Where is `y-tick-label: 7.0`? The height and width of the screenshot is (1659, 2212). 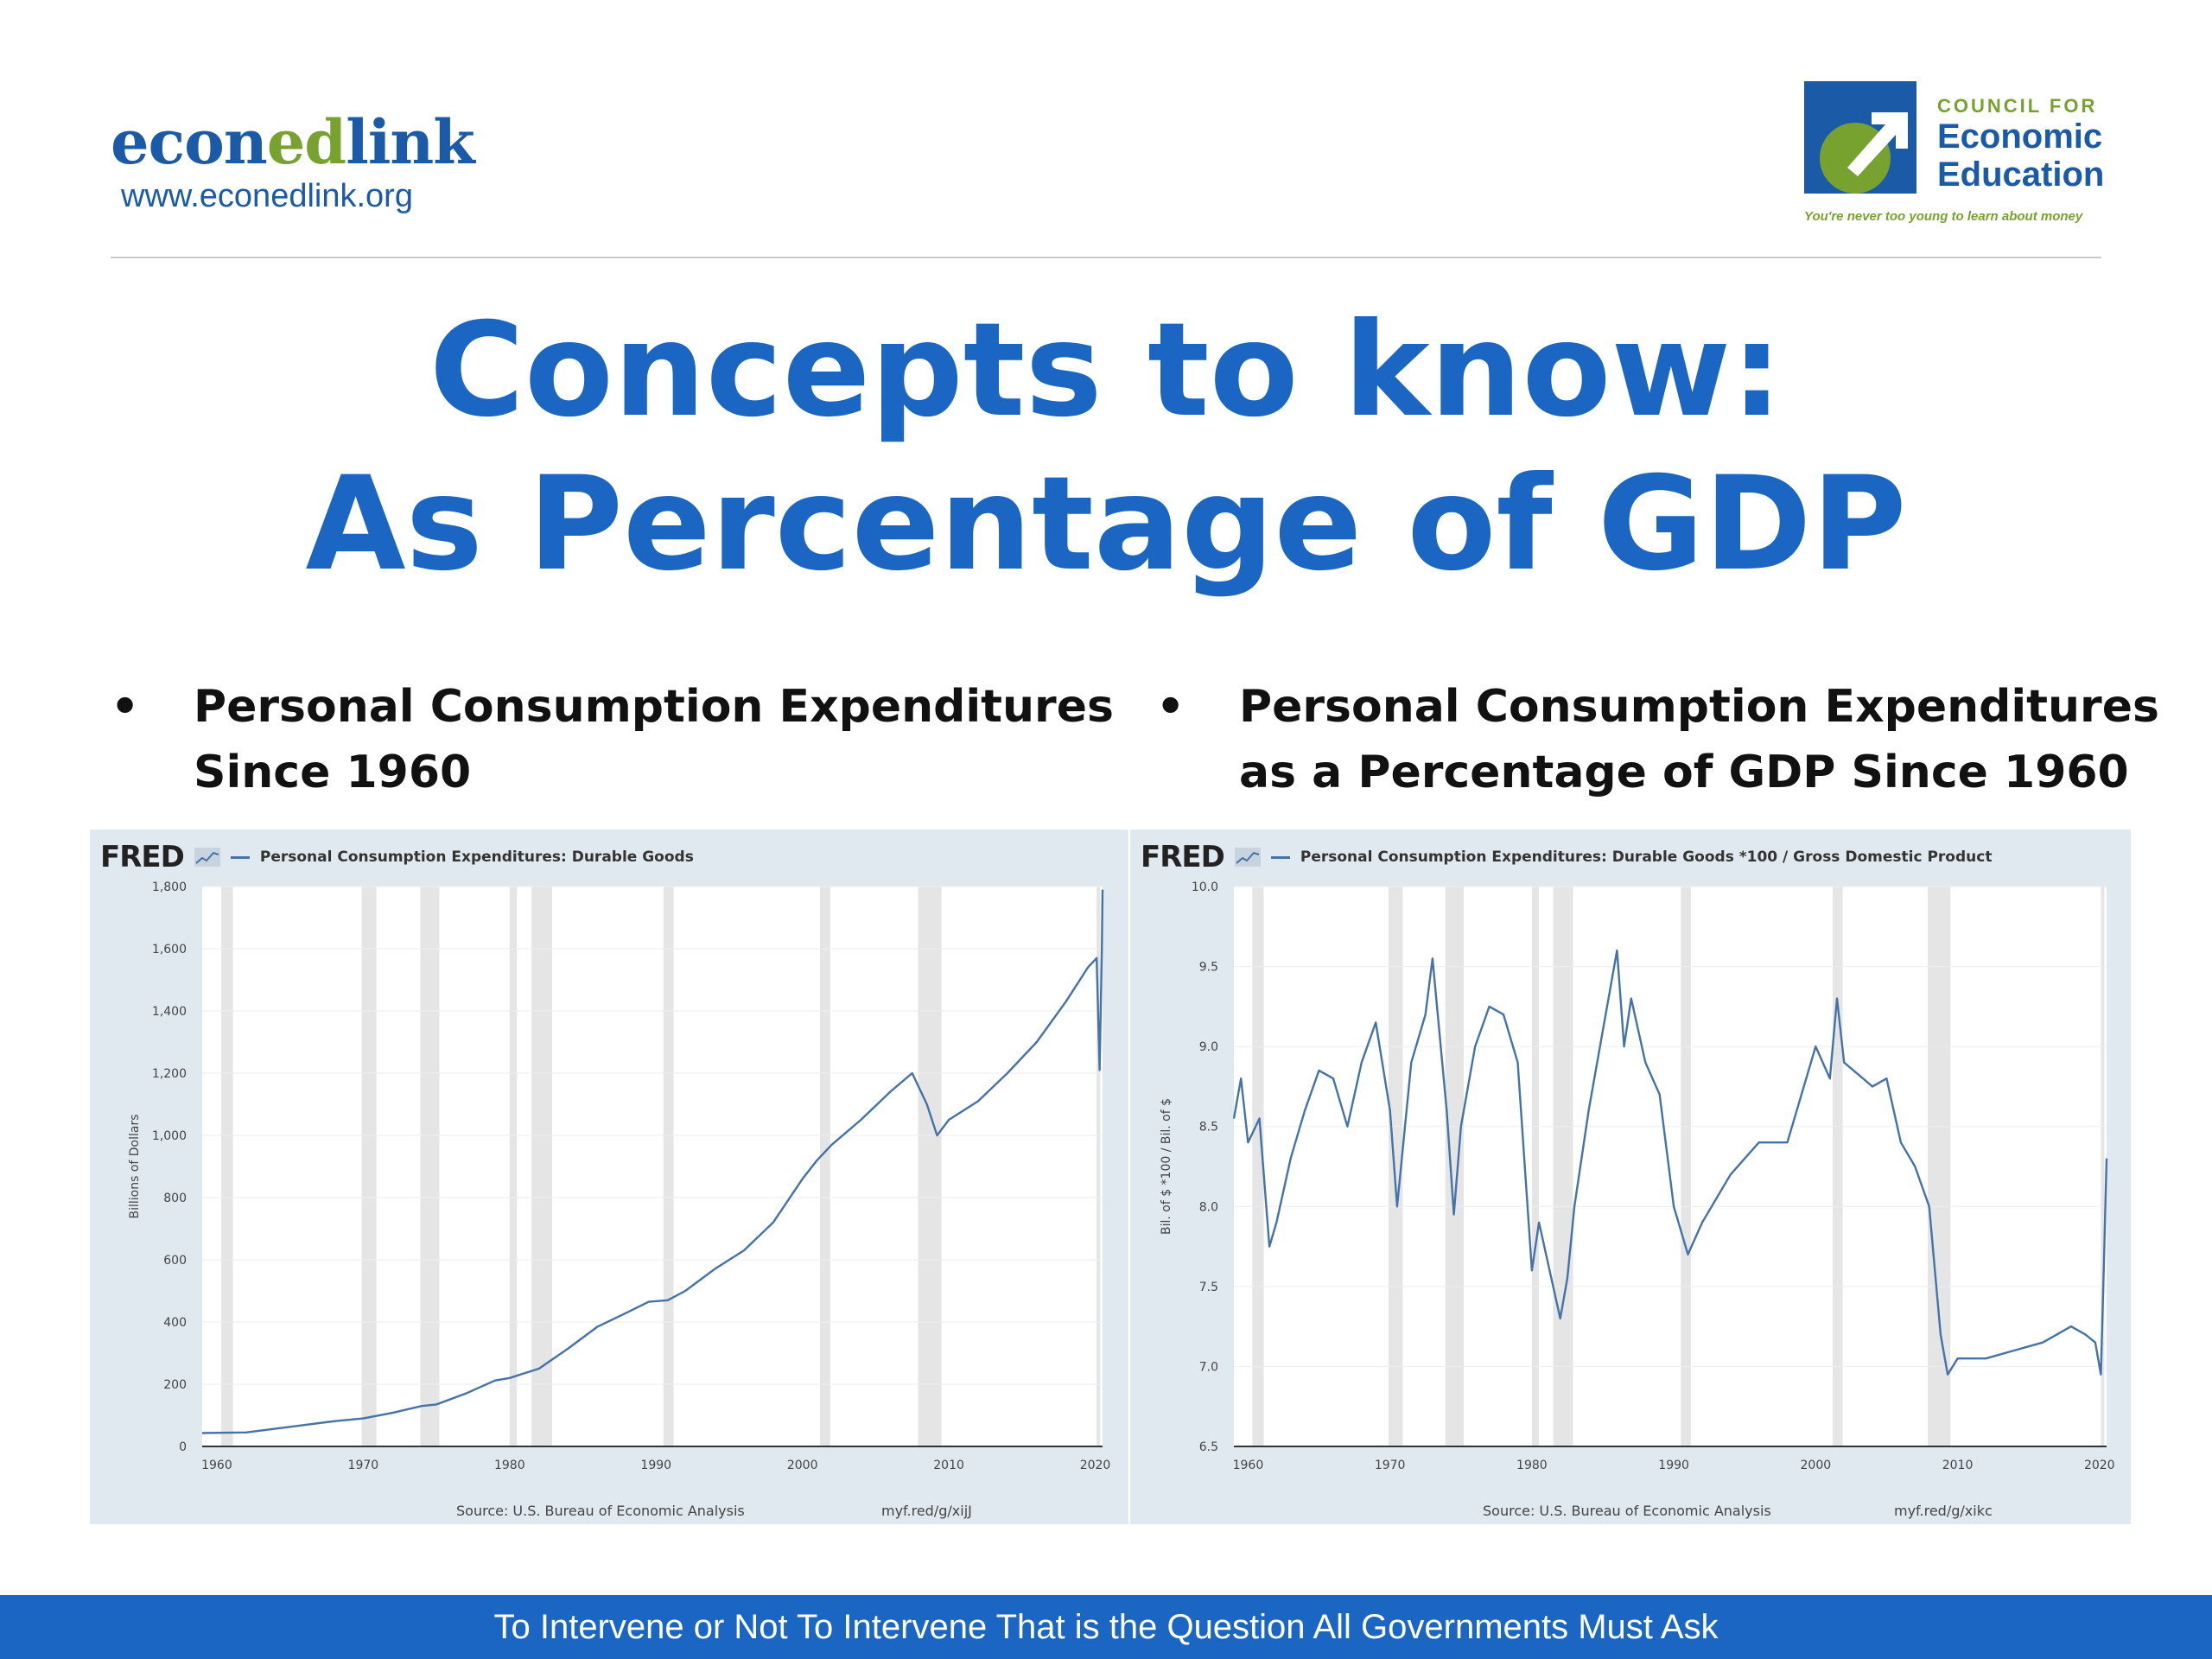 y-tick-label: 7.0 is located at coordinates (1208, 1367).